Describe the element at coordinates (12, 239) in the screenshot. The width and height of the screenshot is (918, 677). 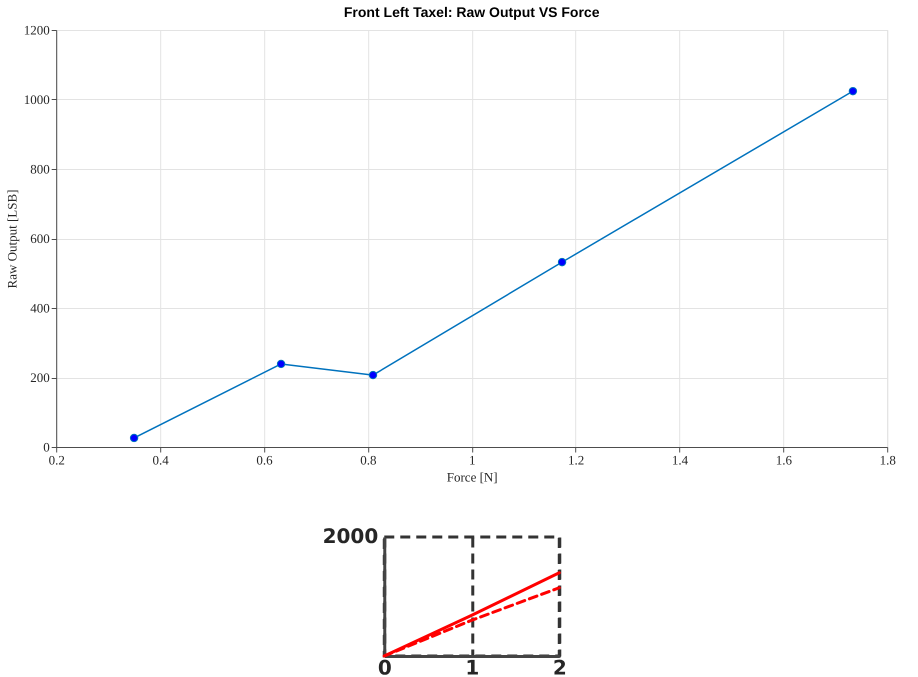
I see `y-axis-title: Raw Output [LSB]` at that location.